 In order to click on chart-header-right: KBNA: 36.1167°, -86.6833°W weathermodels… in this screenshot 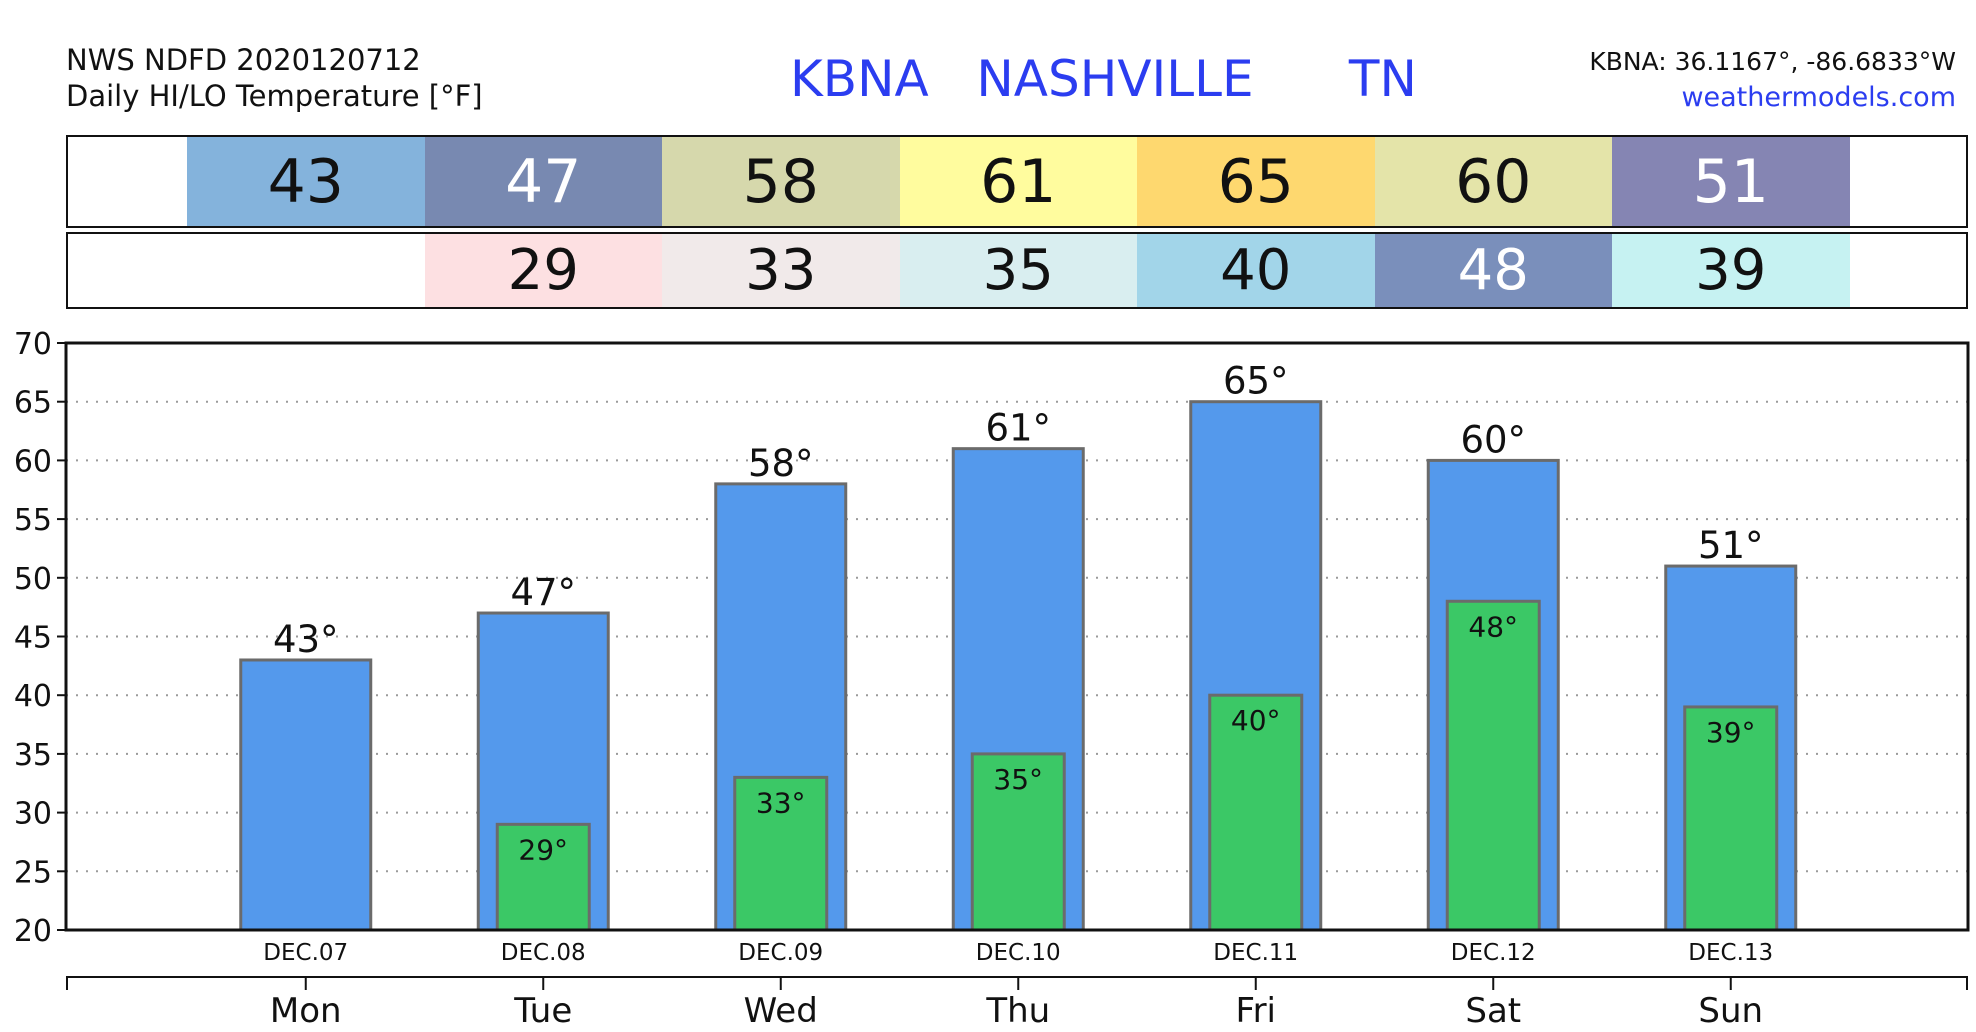, I will do `click(1772, 80)`.